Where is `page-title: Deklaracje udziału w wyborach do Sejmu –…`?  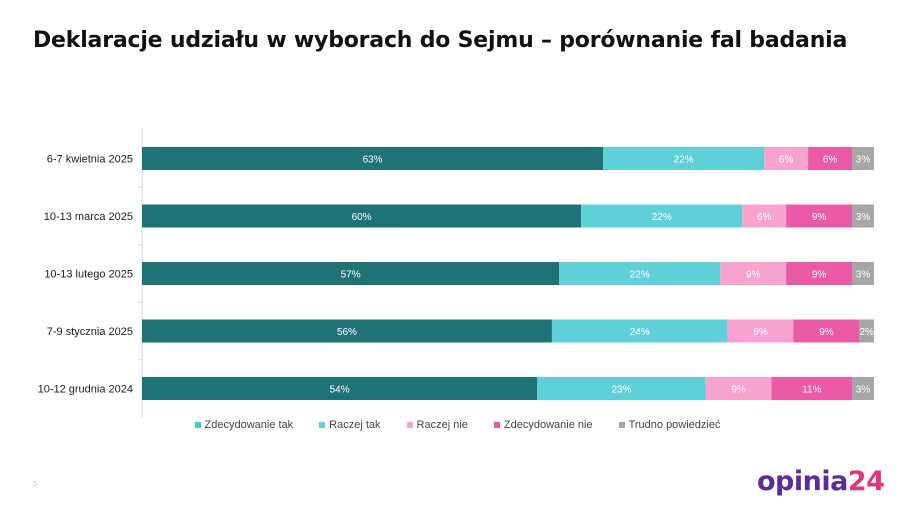
page-title: Deklaracje udziału w wyborach do Sejmu –… is located at coordinates (440, 40).